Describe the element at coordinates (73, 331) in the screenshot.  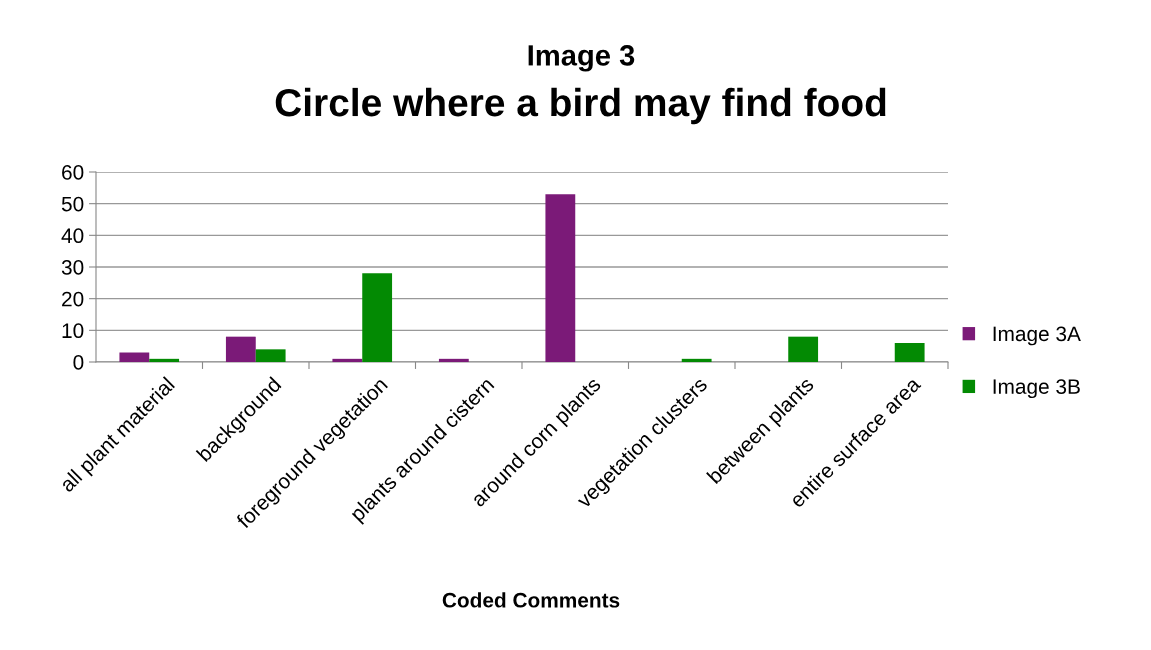
I see `y-tick-label: 10` at that location.